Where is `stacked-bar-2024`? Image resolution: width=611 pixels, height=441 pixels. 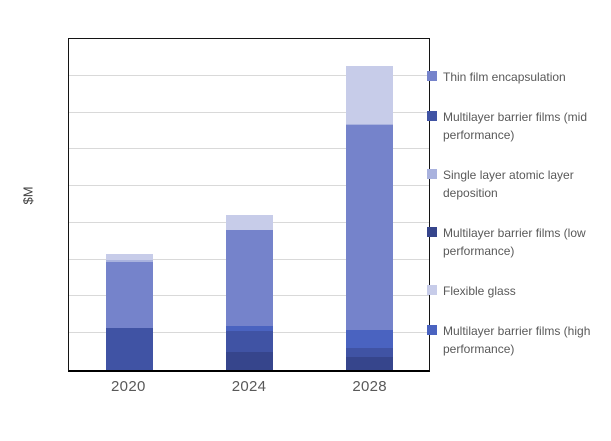
stacked-bar-2024 is located at coordinates (249, 292).